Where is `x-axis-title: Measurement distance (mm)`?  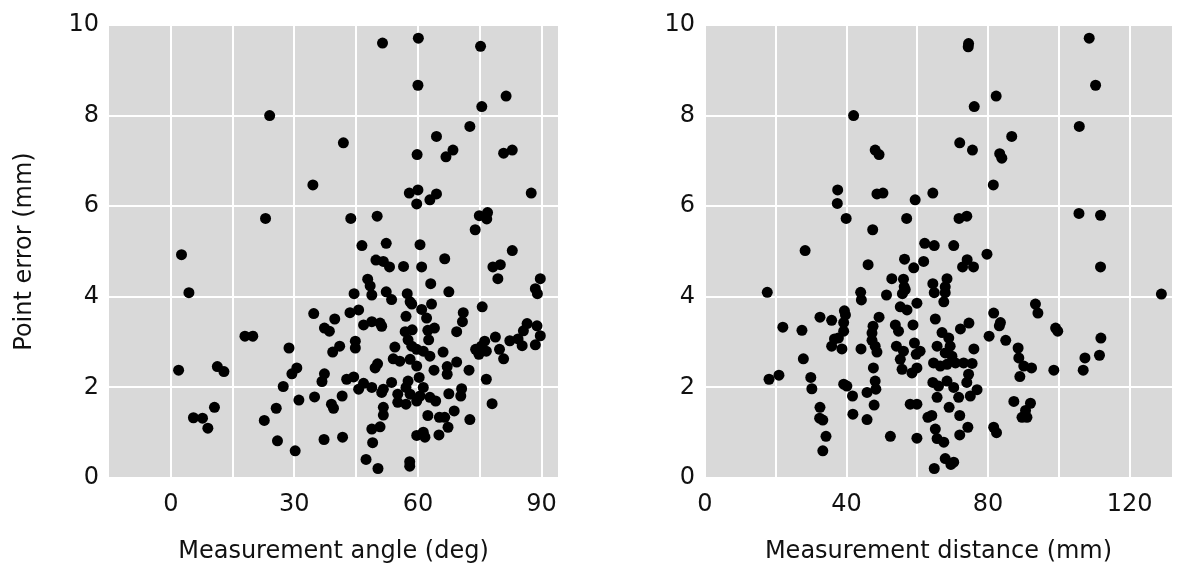
x-axis-title: Measurement distance (mm) is located at coordinates (938, 549).